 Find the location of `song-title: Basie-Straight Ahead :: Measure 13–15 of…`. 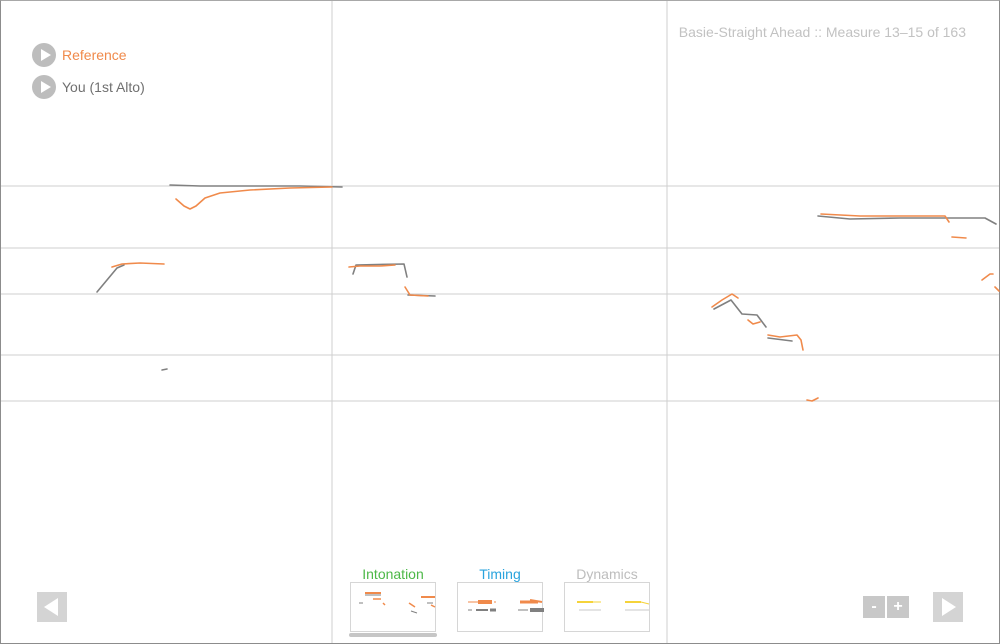

song-title: Basie-Straight Ahead :: Measure 13–15 of… is located at coordinates (822, 32).